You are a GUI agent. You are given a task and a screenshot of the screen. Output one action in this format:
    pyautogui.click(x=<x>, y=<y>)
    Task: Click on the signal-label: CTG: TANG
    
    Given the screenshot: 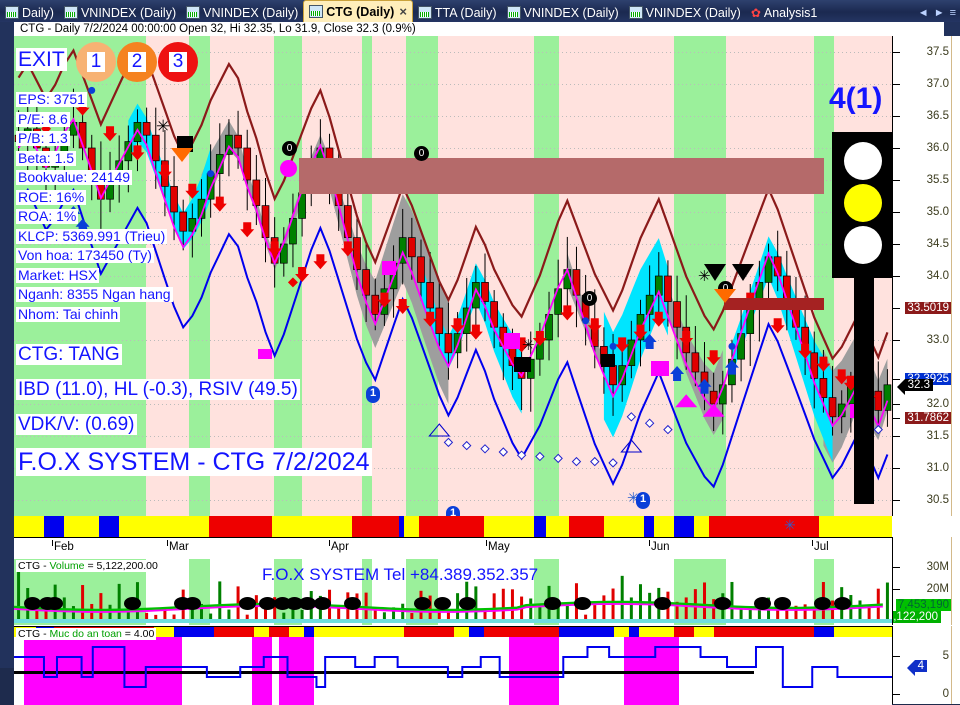 What is the action you would take?
    pyautogui.click(x=69, y=354)
    